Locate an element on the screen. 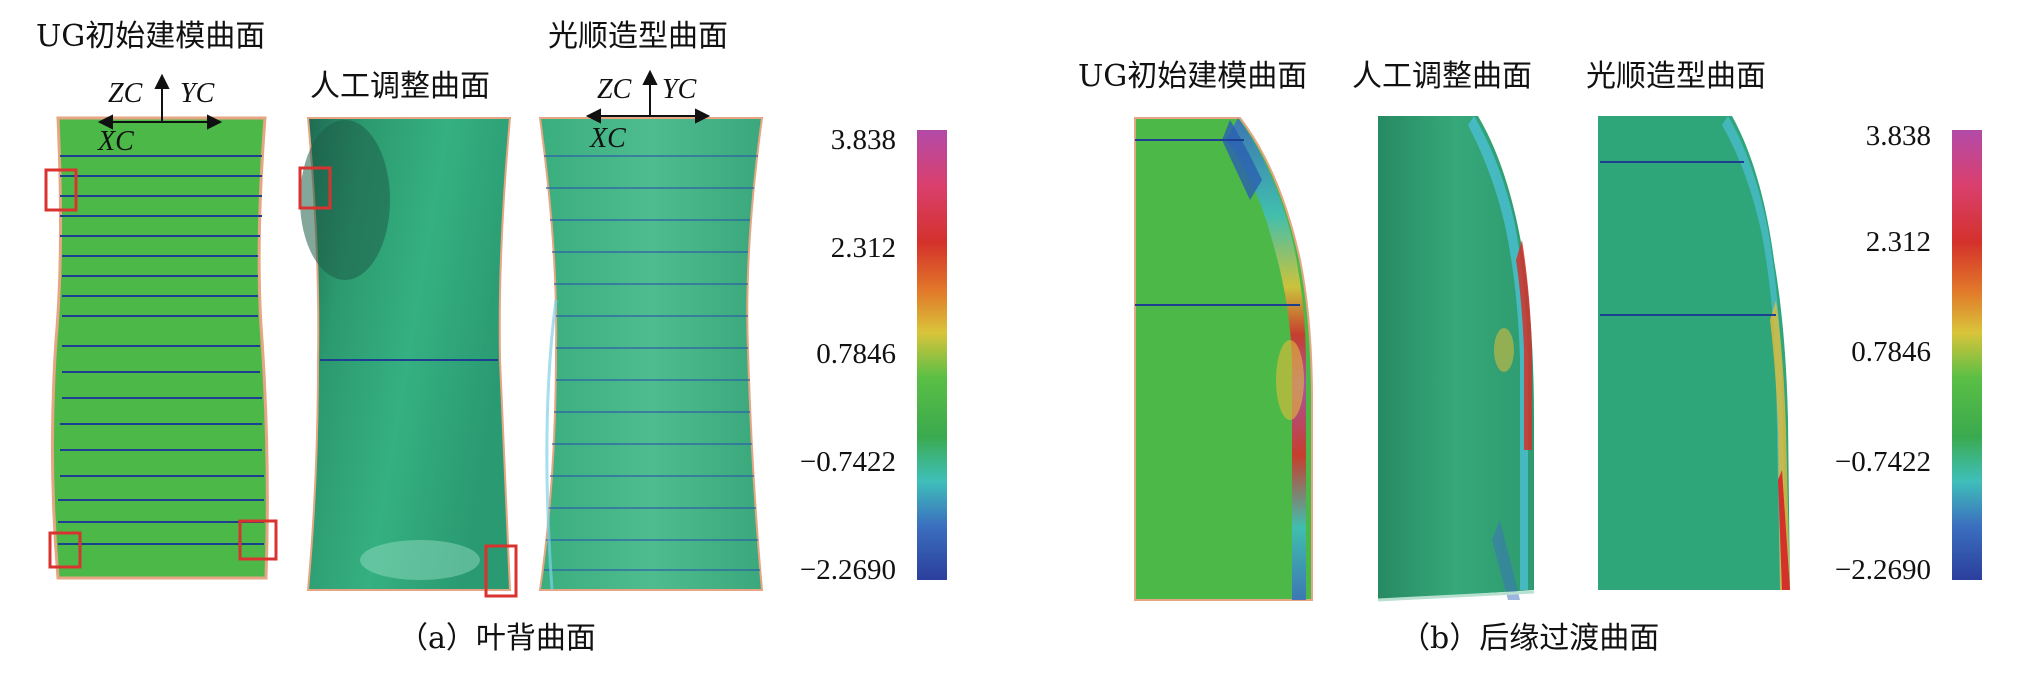 This screenshot has width=2019, height=677. colorbar-a-tick: 3.838 is located at coordinates (863, 140).